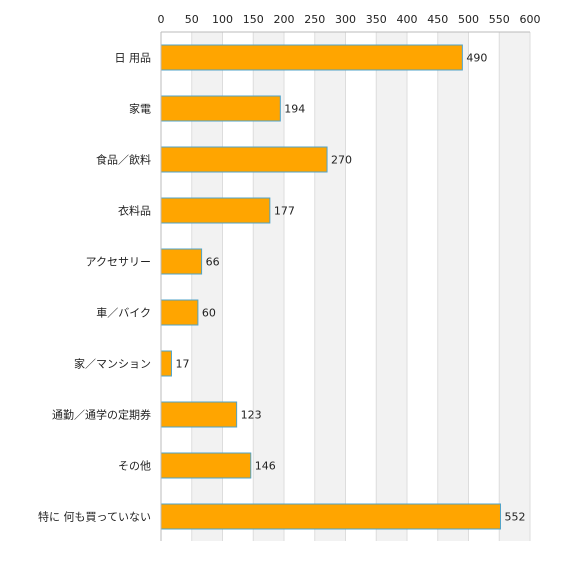  I want to click on x-tick-label: 350, so click(376, 19).